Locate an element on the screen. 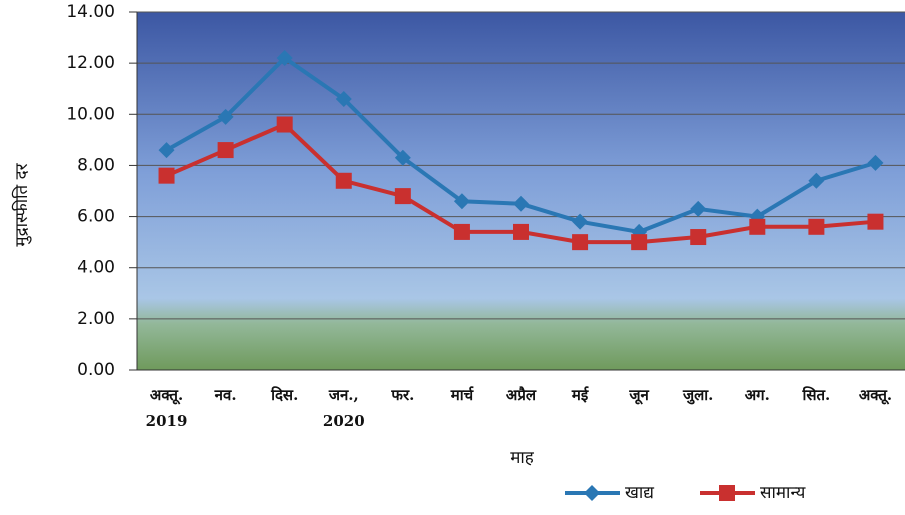 The height and width of the screenshot is (515, 905). x-tick-label: जून is located at coordinates (639, 395).